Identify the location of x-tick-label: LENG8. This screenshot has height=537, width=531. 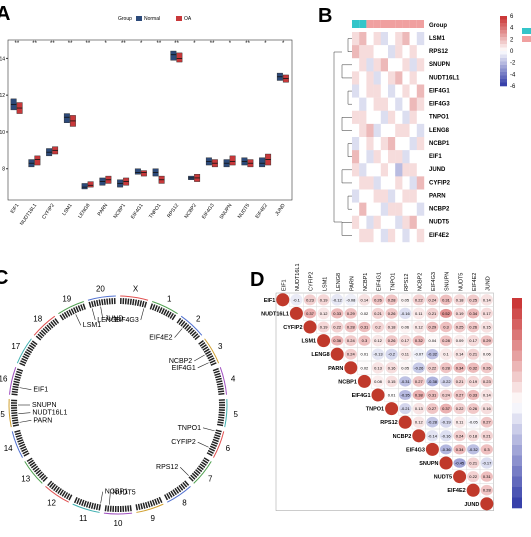
(84, 211).